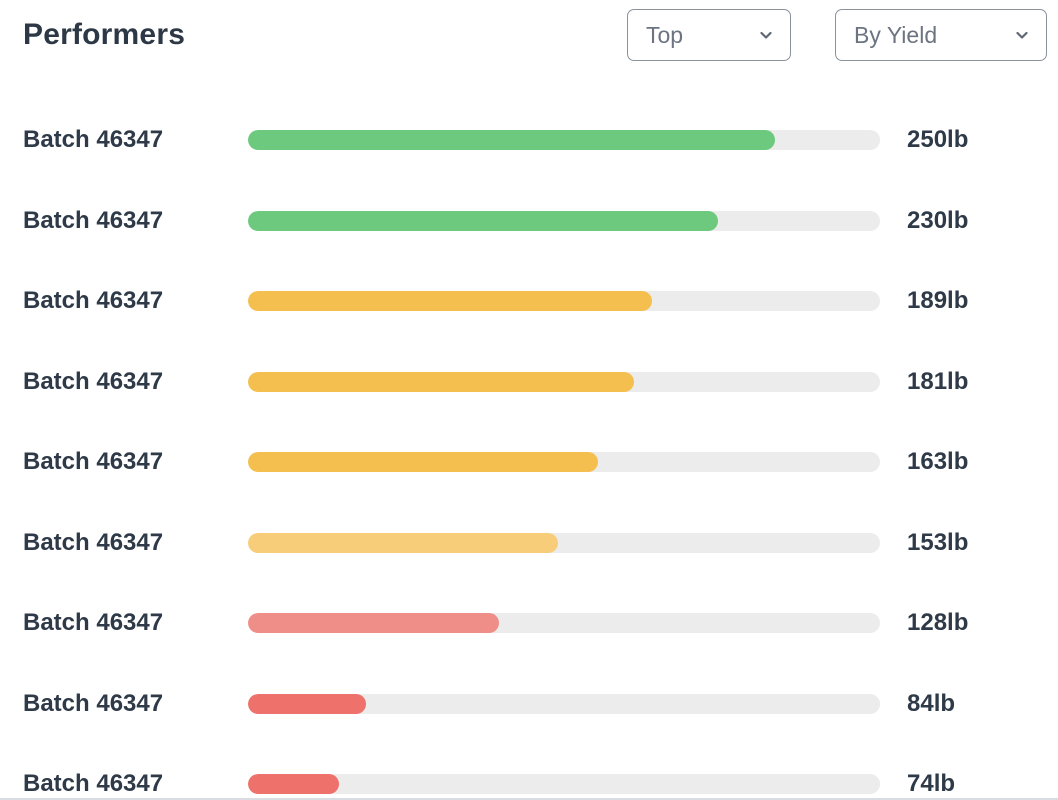 Image resolution: width=1058 pixels, height=800 pixels. I want to click on panel-title: Performers, so click(104, 34).